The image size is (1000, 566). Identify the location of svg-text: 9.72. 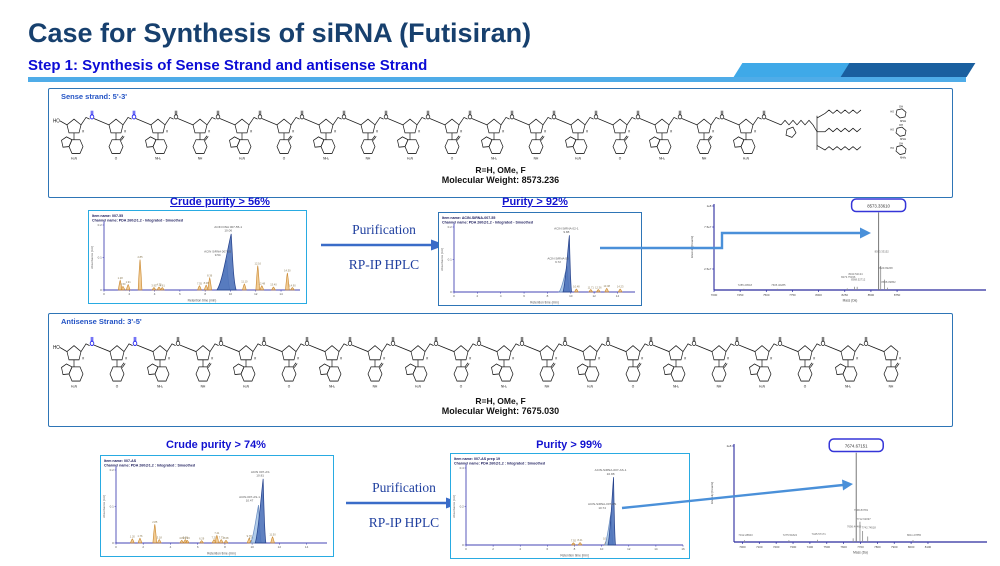
(558, 262).